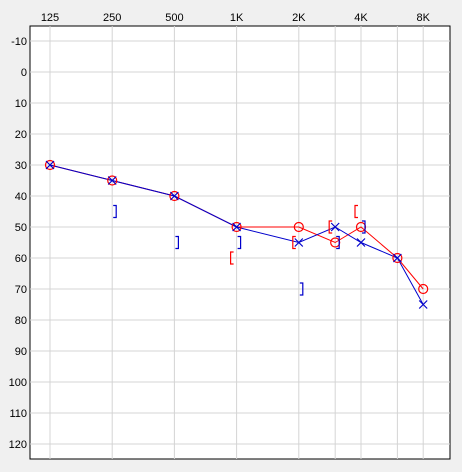  What do you see at coordinates (21, 166) in the screenshot?
I see `y-tick-label: 30` at bounding box center [21, 166].